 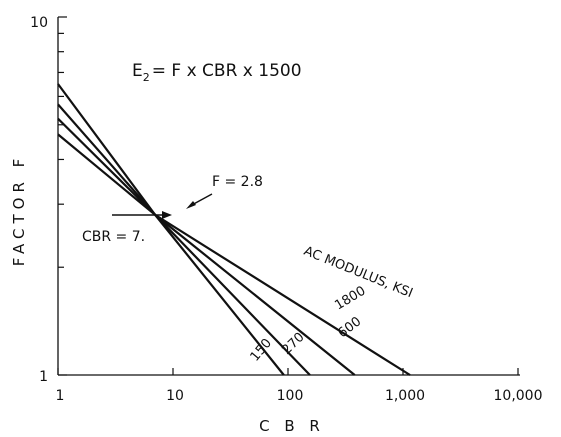 I want to click on annotation-f-arrowhead, so click(x=191, y=205).